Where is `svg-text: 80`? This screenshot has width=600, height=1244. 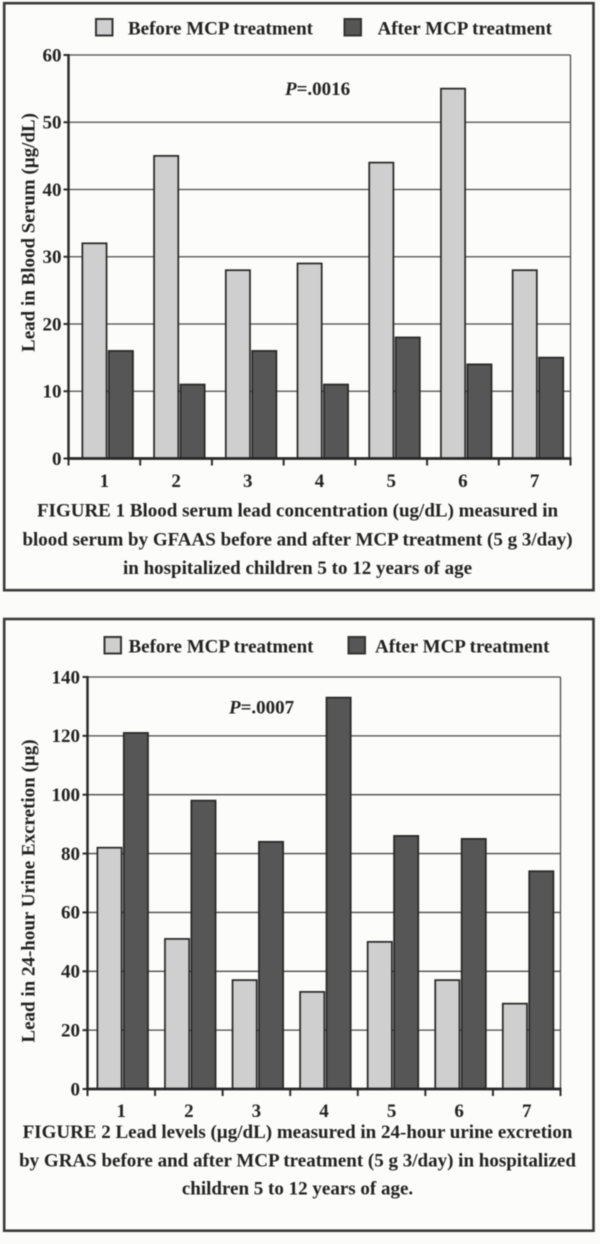
svg-text: 80 is located at coordinates (70, 854).